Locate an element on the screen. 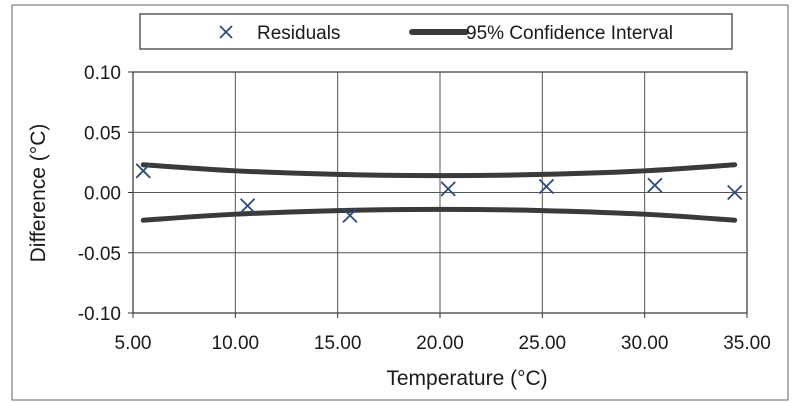 This screenshot has width=800, height=403. x-tick-label: 20.00 is located at coordinates (440, 343).